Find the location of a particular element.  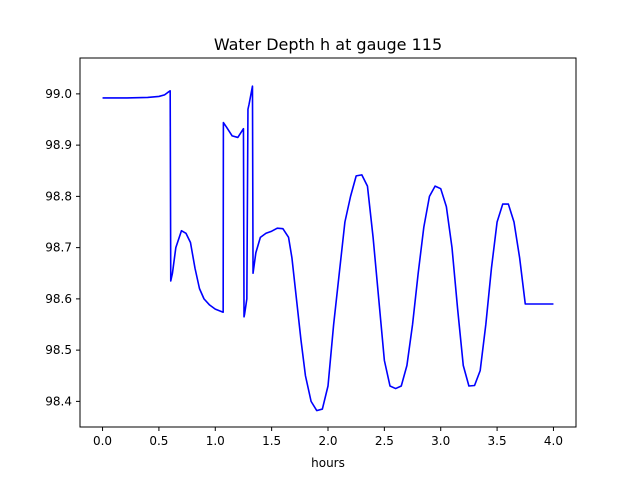

x-tick-label: 0.0 is located at coordinates (102, 441).